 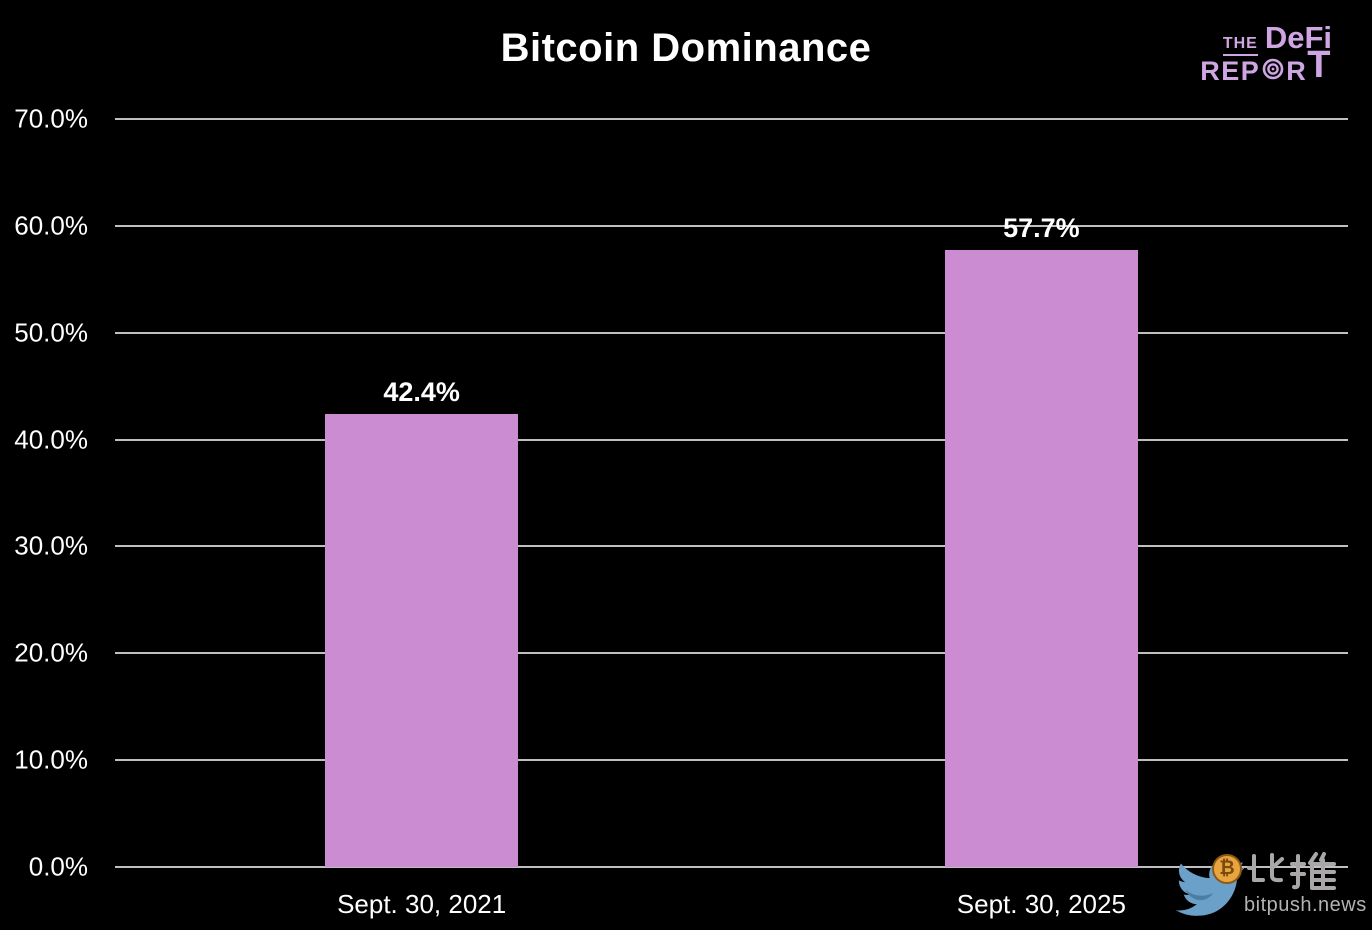 I want to click on x-axis-category-label: Sept. 30, 2021, so click(x=422, y=904).